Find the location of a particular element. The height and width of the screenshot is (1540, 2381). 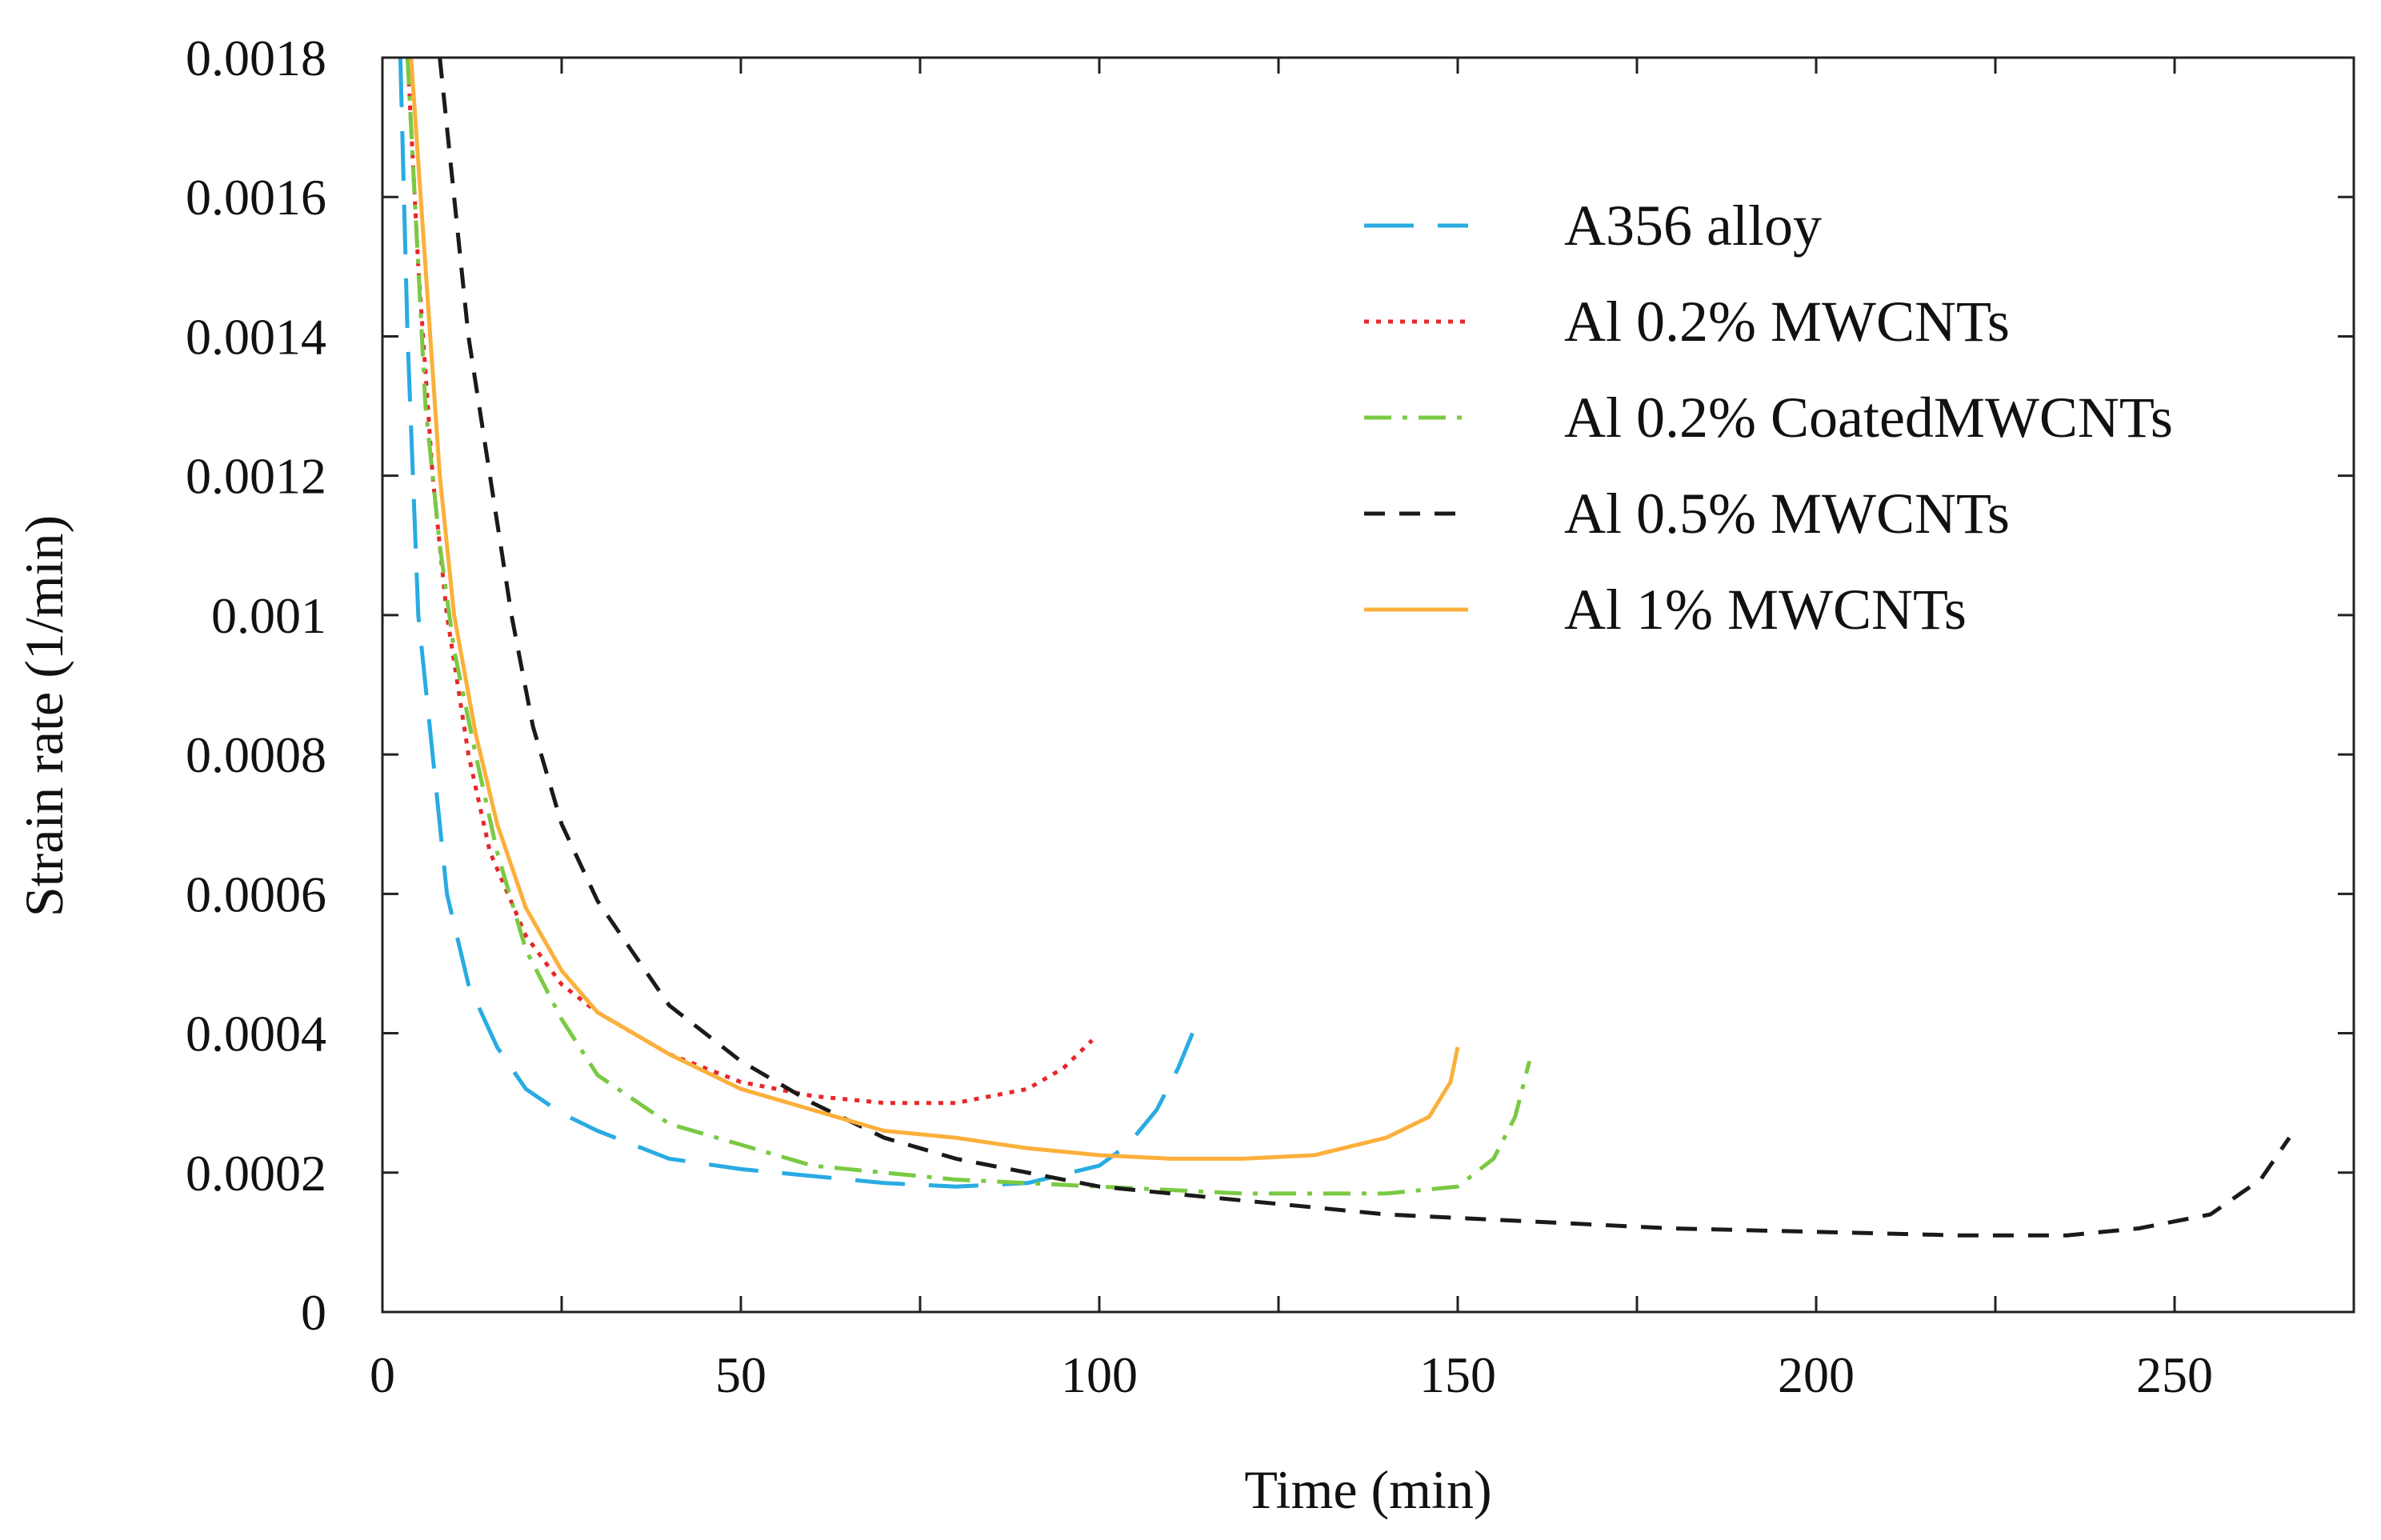

y-tick-label: 0.0006 is located at coordinates (256, 894).